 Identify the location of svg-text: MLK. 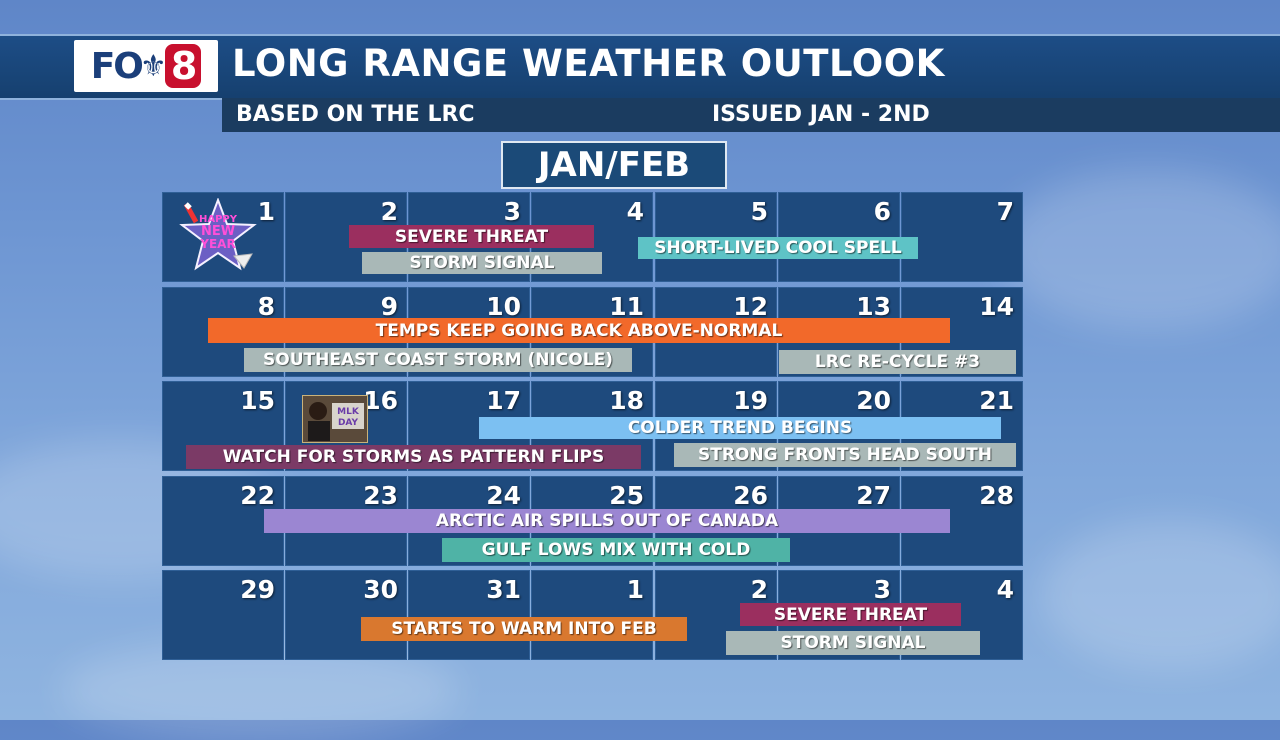
(348, 412).